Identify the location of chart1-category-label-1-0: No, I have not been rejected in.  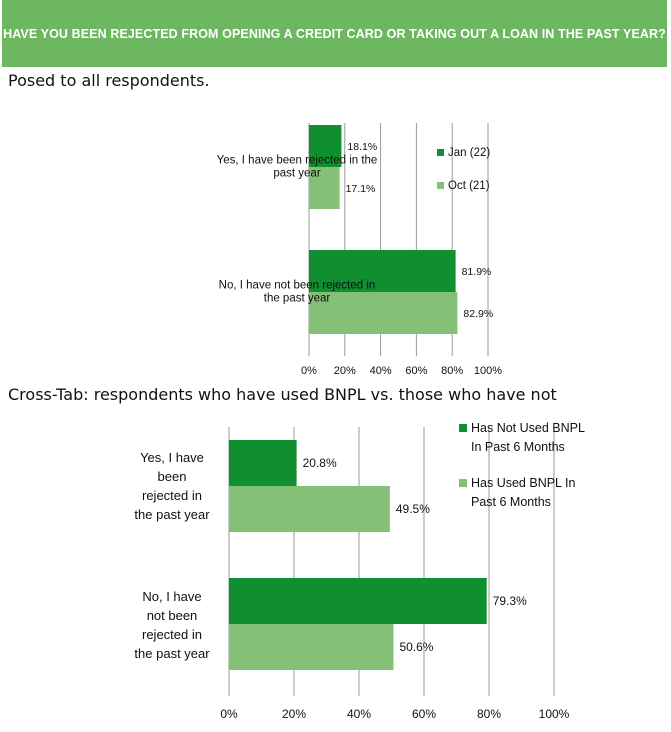
(297, 286).